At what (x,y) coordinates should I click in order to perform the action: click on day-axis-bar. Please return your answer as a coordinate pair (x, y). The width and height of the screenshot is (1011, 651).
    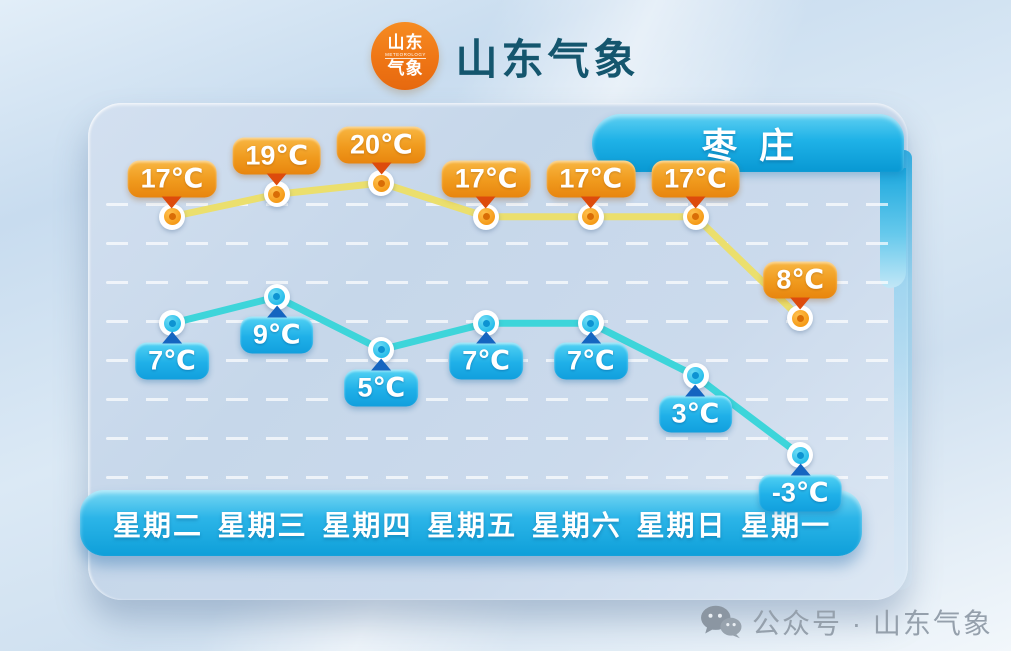
    Looking at the image, I should click on (471, 523).